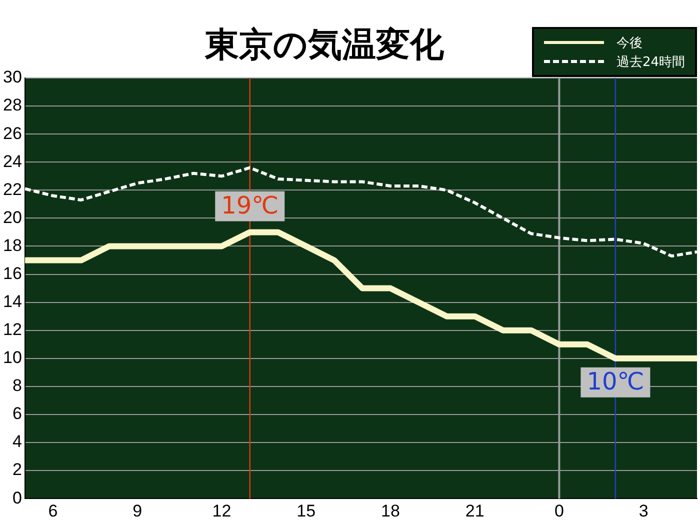 This screenshot has width=700, height=525. Describe the element at coordinates (17, 498) in the screenshot. I see `y-tick-label: 0` at that location.